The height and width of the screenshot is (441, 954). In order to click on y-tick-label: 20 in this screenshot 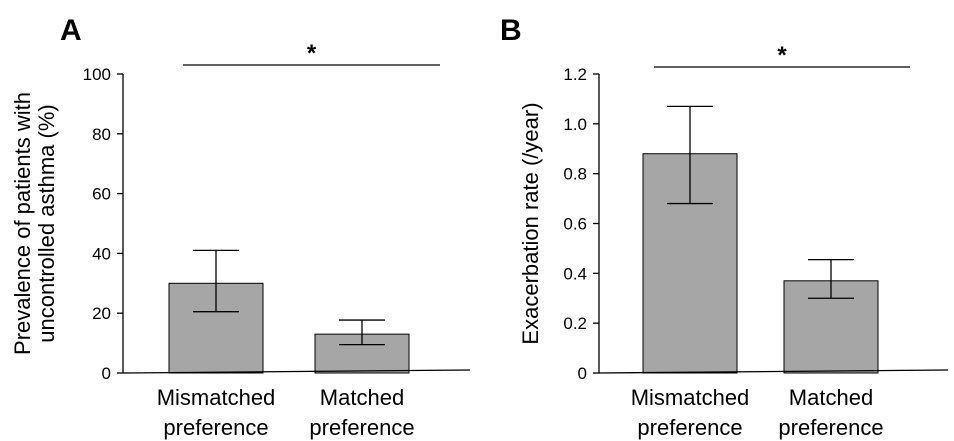, I will do `click(101, 313)`.